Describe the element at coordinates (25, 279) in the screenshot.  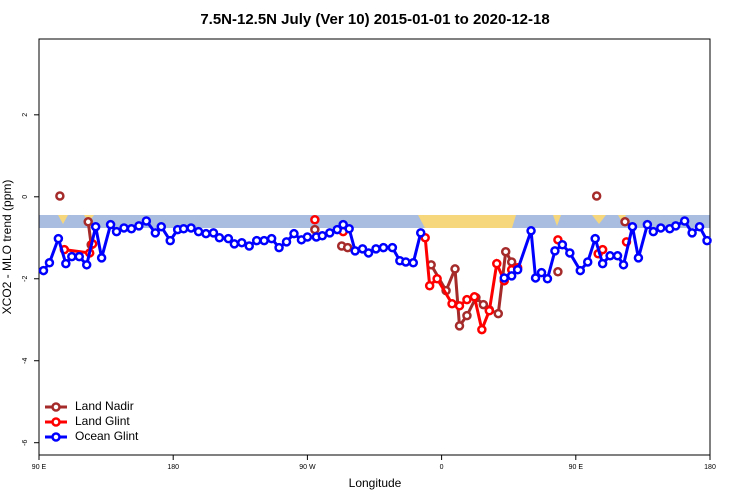
I see `y-tick-label: -2` at that location.